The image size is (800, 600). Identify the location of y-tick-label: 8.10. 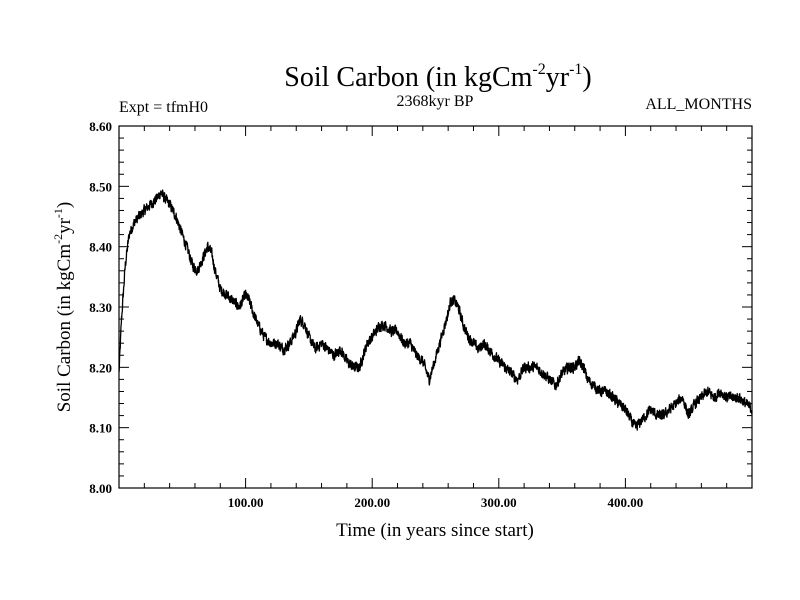
(100, 428).